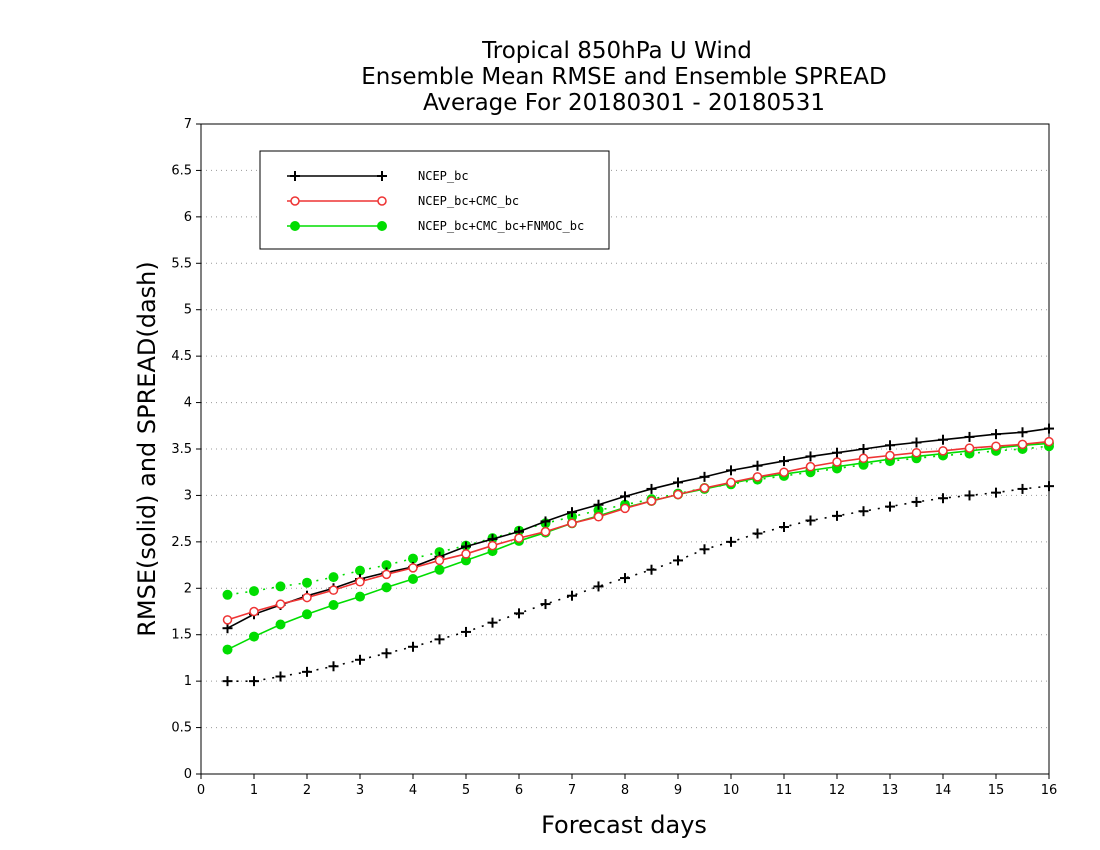  I want to click on y-tick-label: 6, so click(188, 217).